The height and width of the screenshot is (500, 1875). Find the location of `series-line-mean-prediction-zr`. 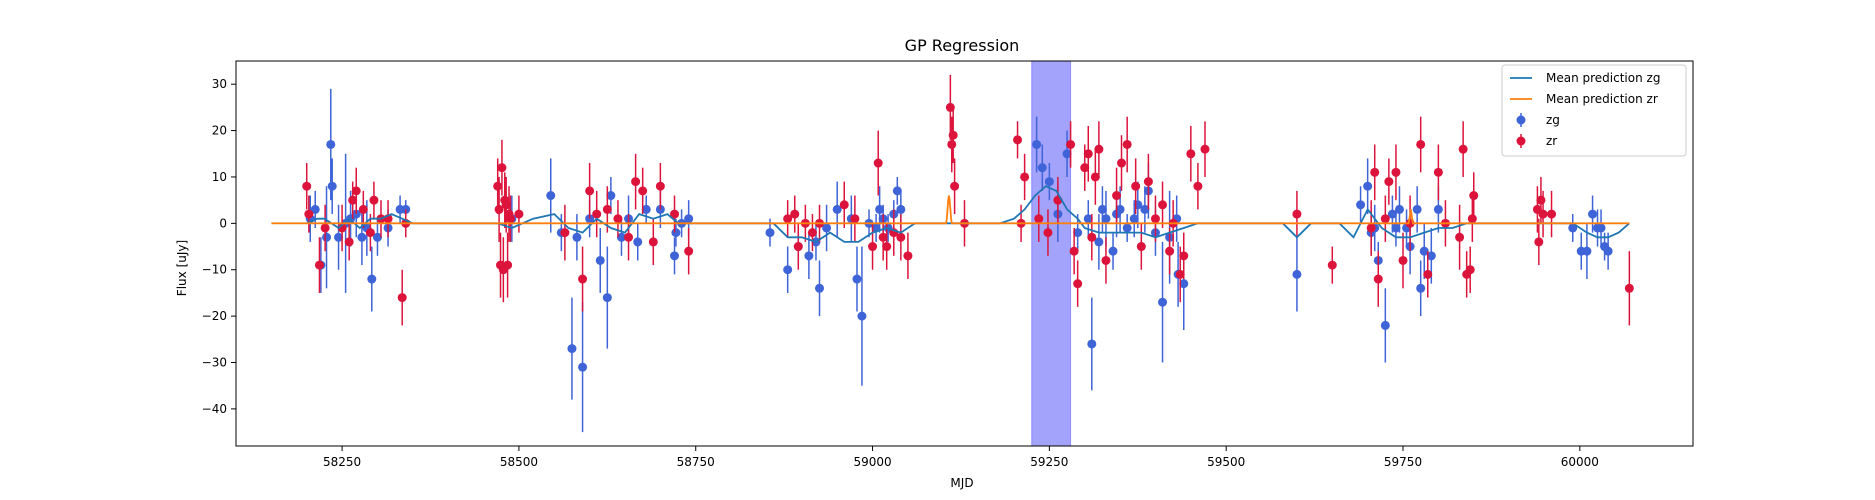

series-line-mean-prediction-zr is located at coordinates (950, 210).